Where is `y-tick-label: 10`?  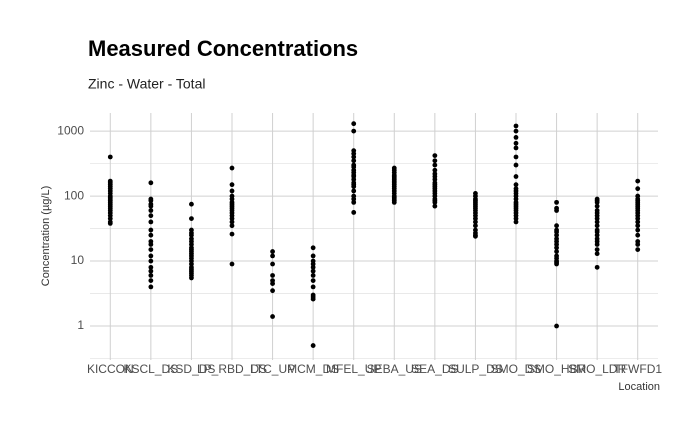
y-tick-label: 10 is located at coordinates (78, 260).